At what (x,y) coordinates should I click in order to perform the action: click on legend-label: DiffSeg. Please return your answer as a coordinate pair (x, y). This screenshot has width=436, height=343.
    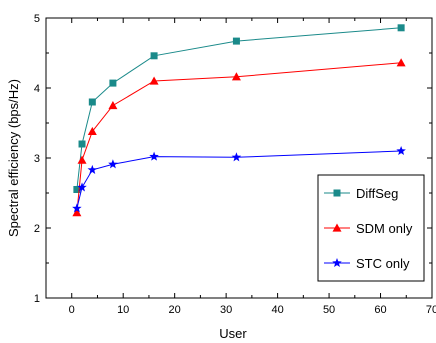
    Looking at the image, I should click on (377, 193).